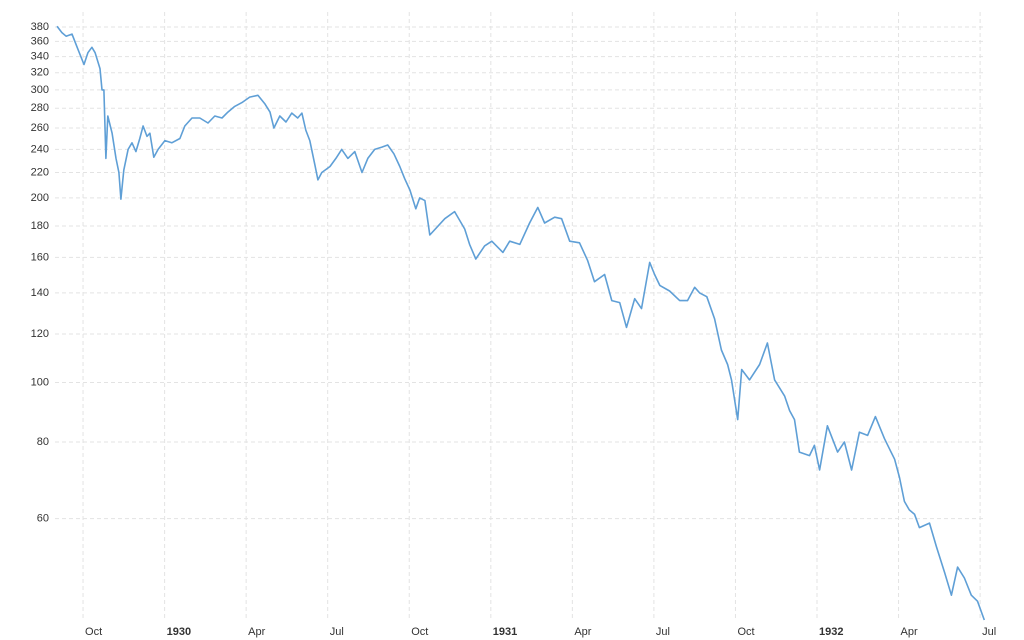 The image size is (1024, 640). What do you see at coordinates (43, 518) in the screenshot?
I see `y-tick-label: 60` at bounding box center [43, 518].